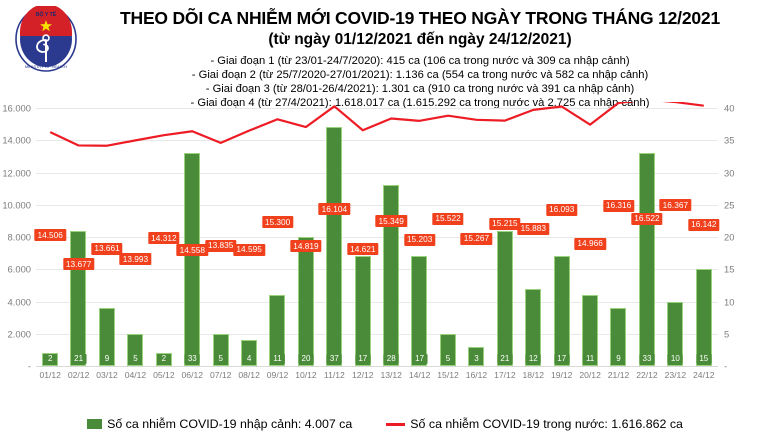 The height and width of the screenshot is (439, 770). Describe the element at coordinates (726, 366) in the screenshot. I see `y-axis-right-tick: -` at that location.